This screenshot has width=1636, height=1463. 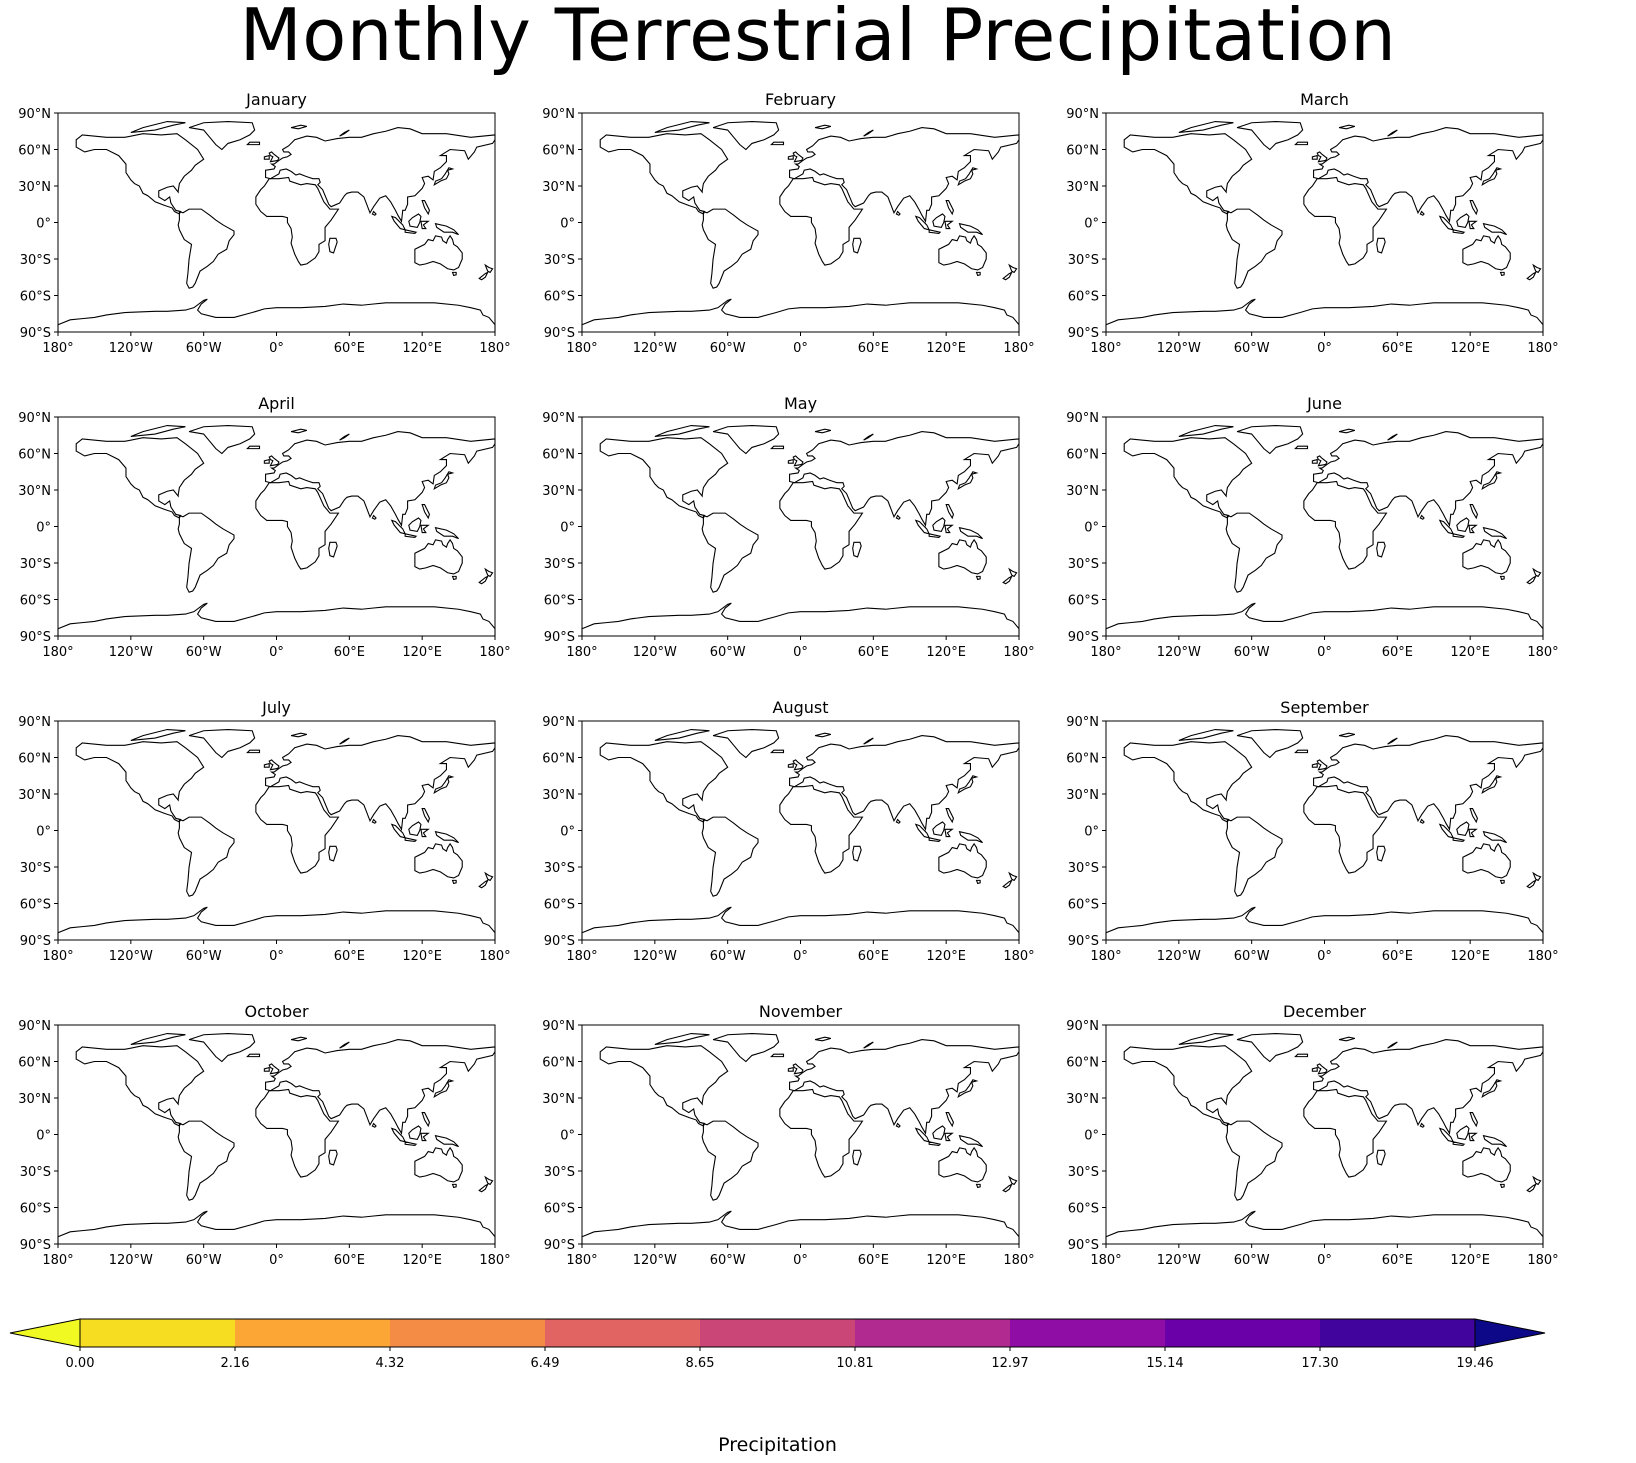 I want to click on panel-title: March, so click(x=1324, y=99).